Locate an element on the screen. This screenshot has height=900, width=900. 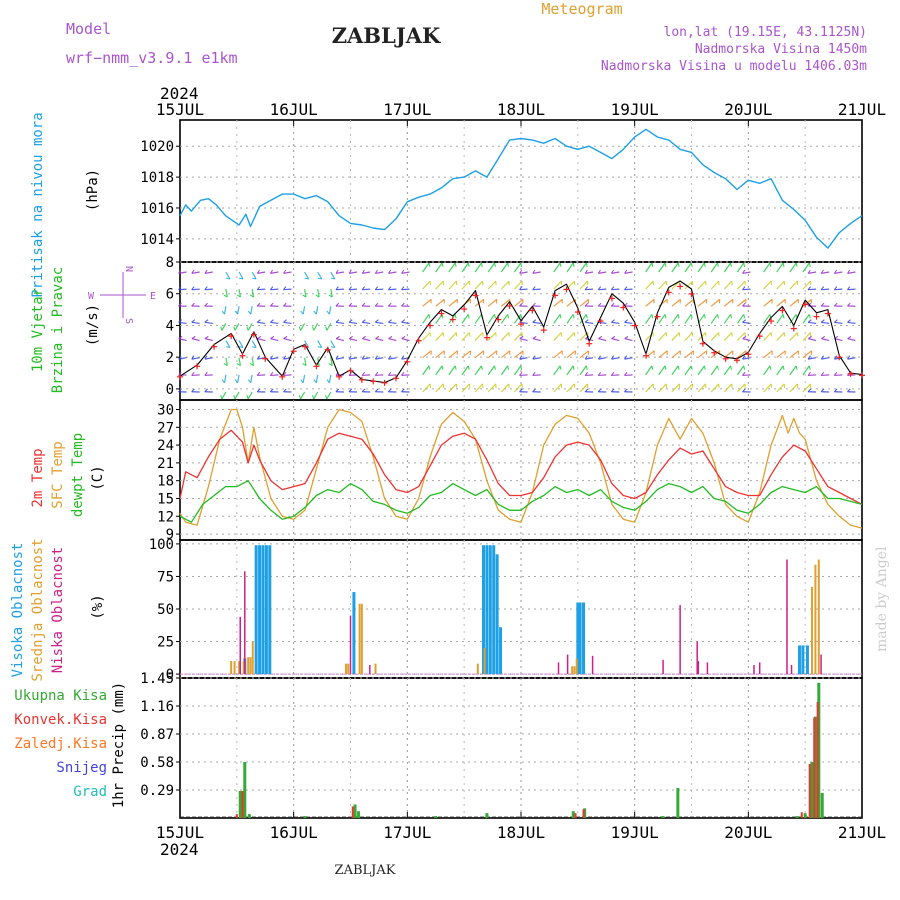
elevation-label: Nadmorska Visina 1450m is located at coordinates (781, 49).